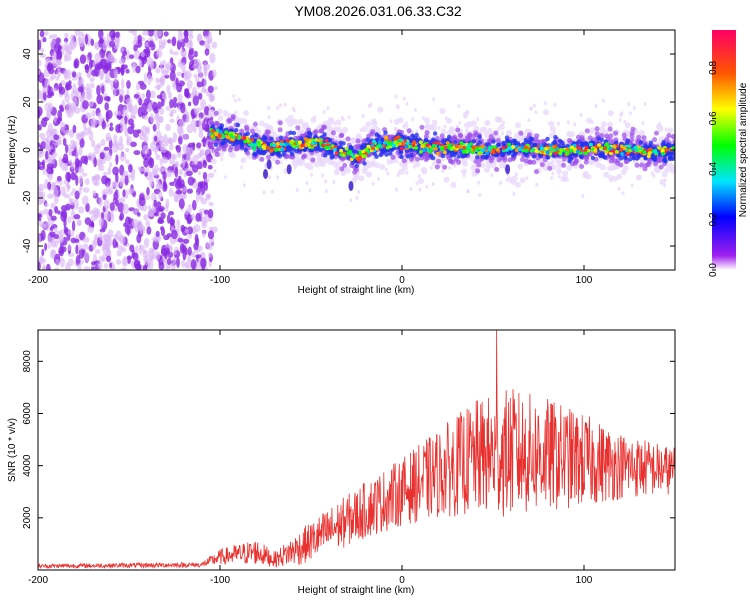  What do you see at coordinates (38, 580) in the screenshot?
I see `x-tick-label: -200` at bounding box center [38, 580].